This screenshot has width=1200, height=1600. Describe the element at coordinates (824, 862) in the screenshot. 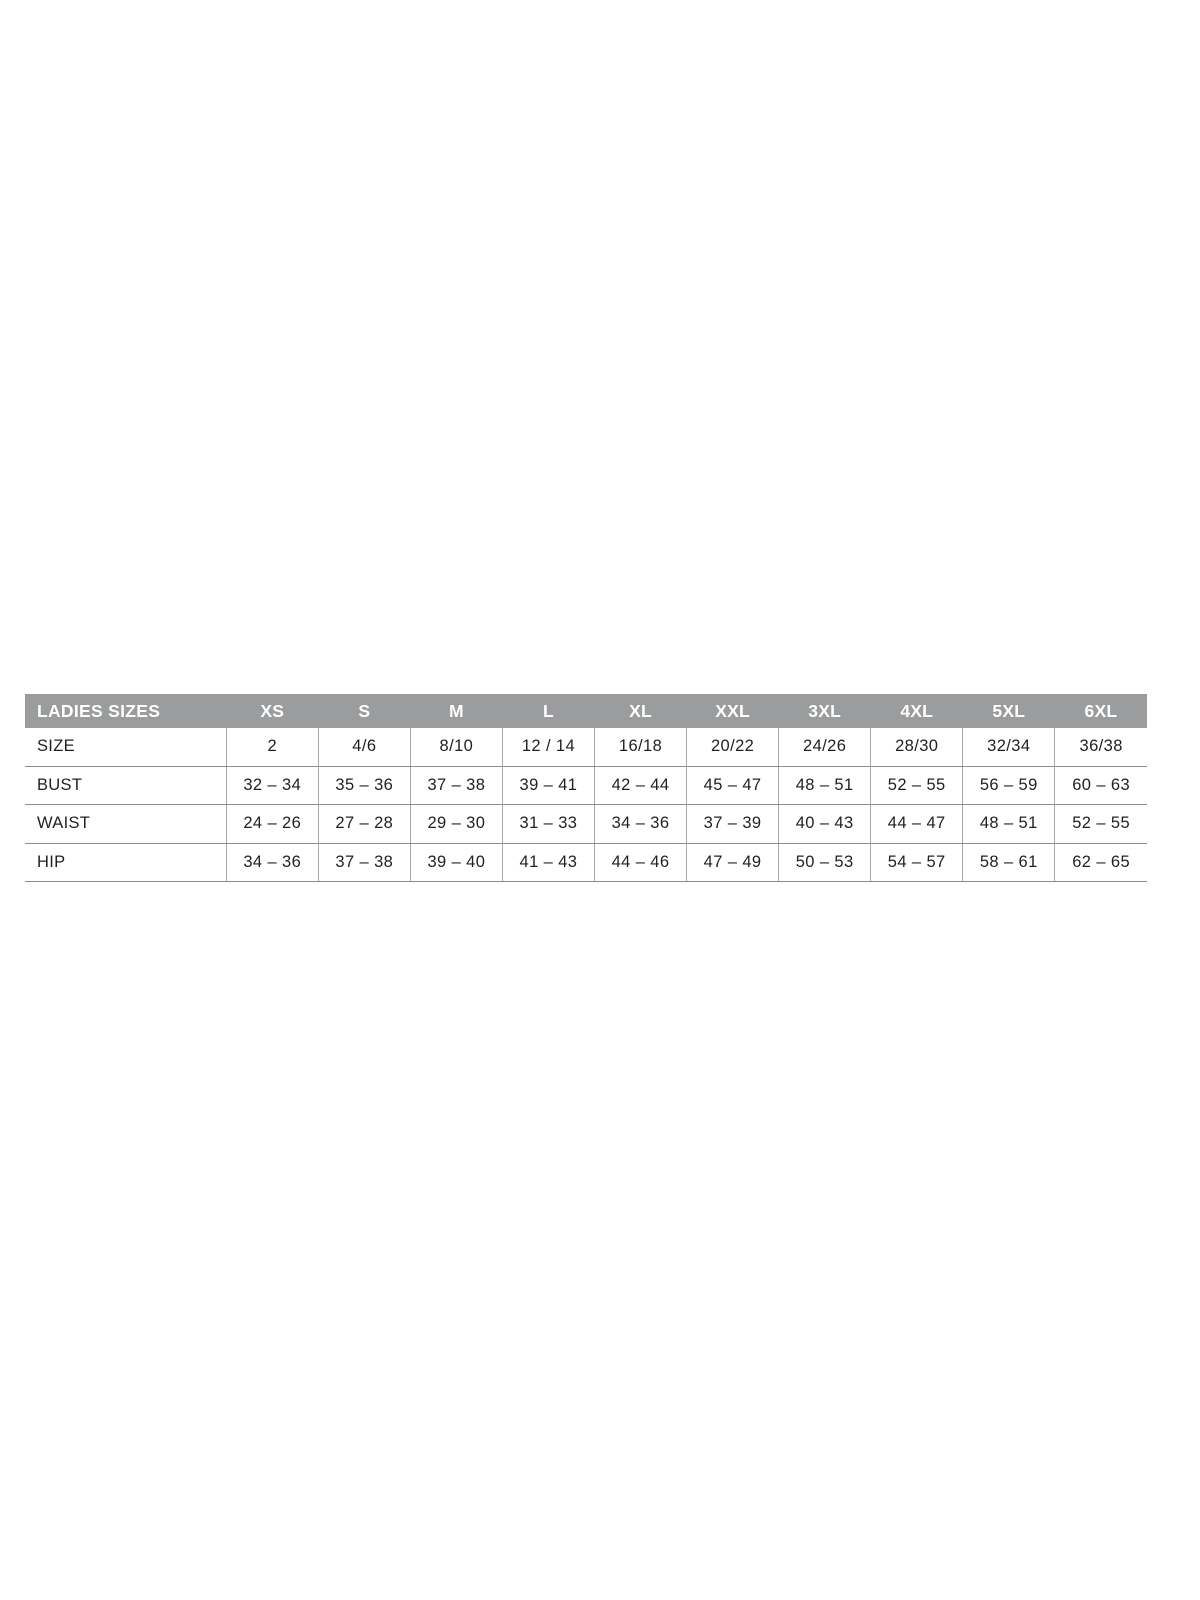

I see `cell-hip-3xl: 50 – 53` at that location.